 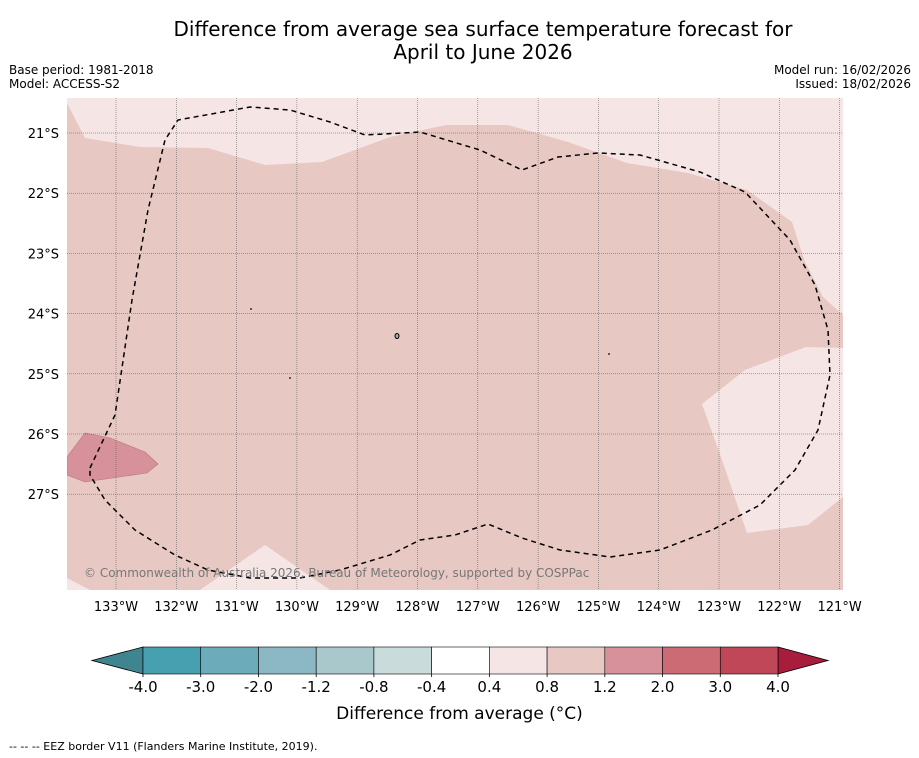 I want to click on colorbar-tick-label: 0.4, so click(x=489, y=687).